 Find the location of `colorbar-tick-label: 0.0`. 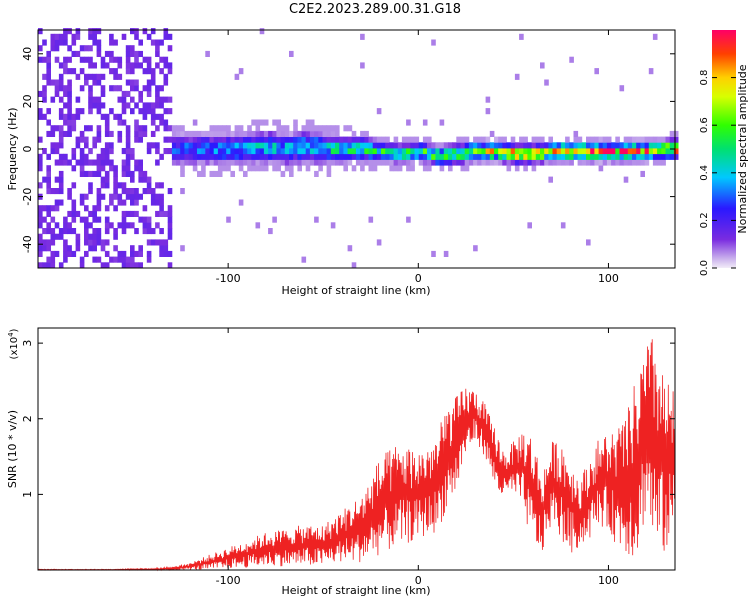

colorbar-tick-label: 0.0 is located at coordinates (704, 268).